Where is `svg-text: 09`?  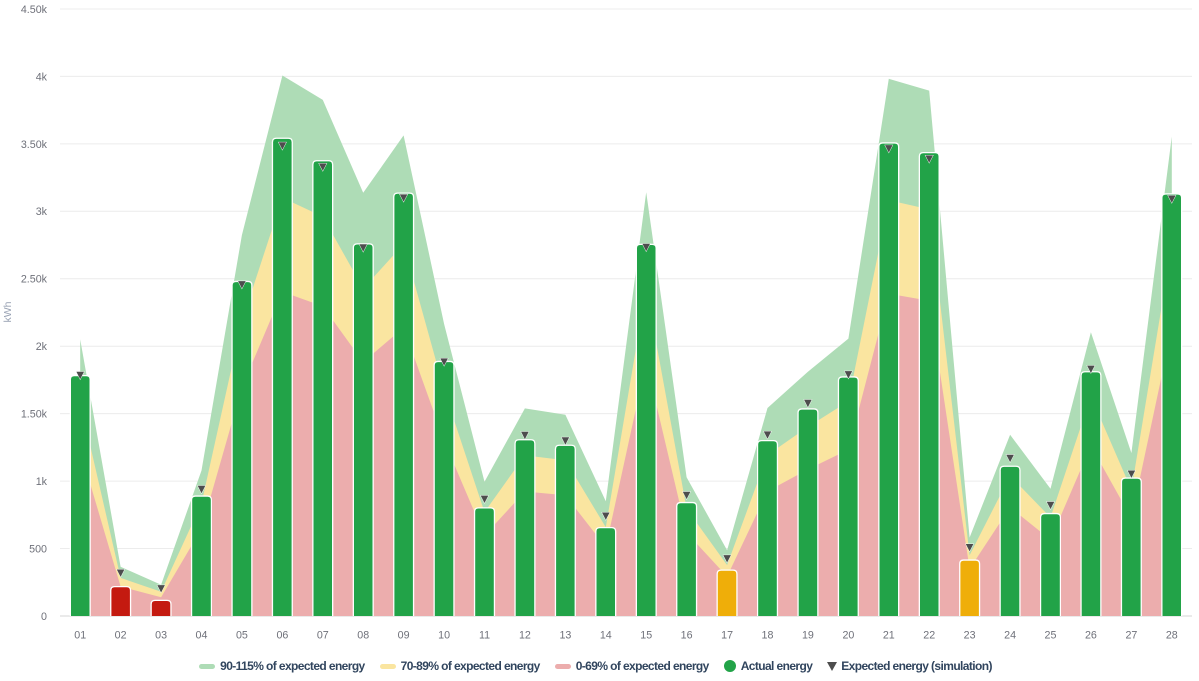
svg-text: 09 is located at coordinates (404, 636).